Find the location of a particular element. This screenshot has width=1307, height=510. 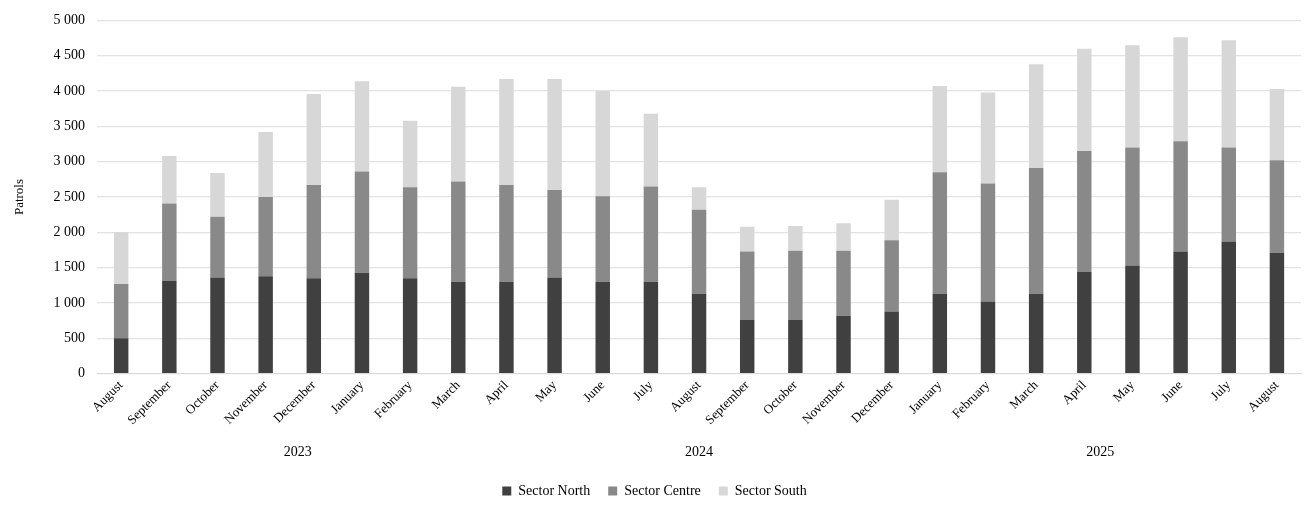

y-axis-title: Patrols is located at coordinates (19, 197).